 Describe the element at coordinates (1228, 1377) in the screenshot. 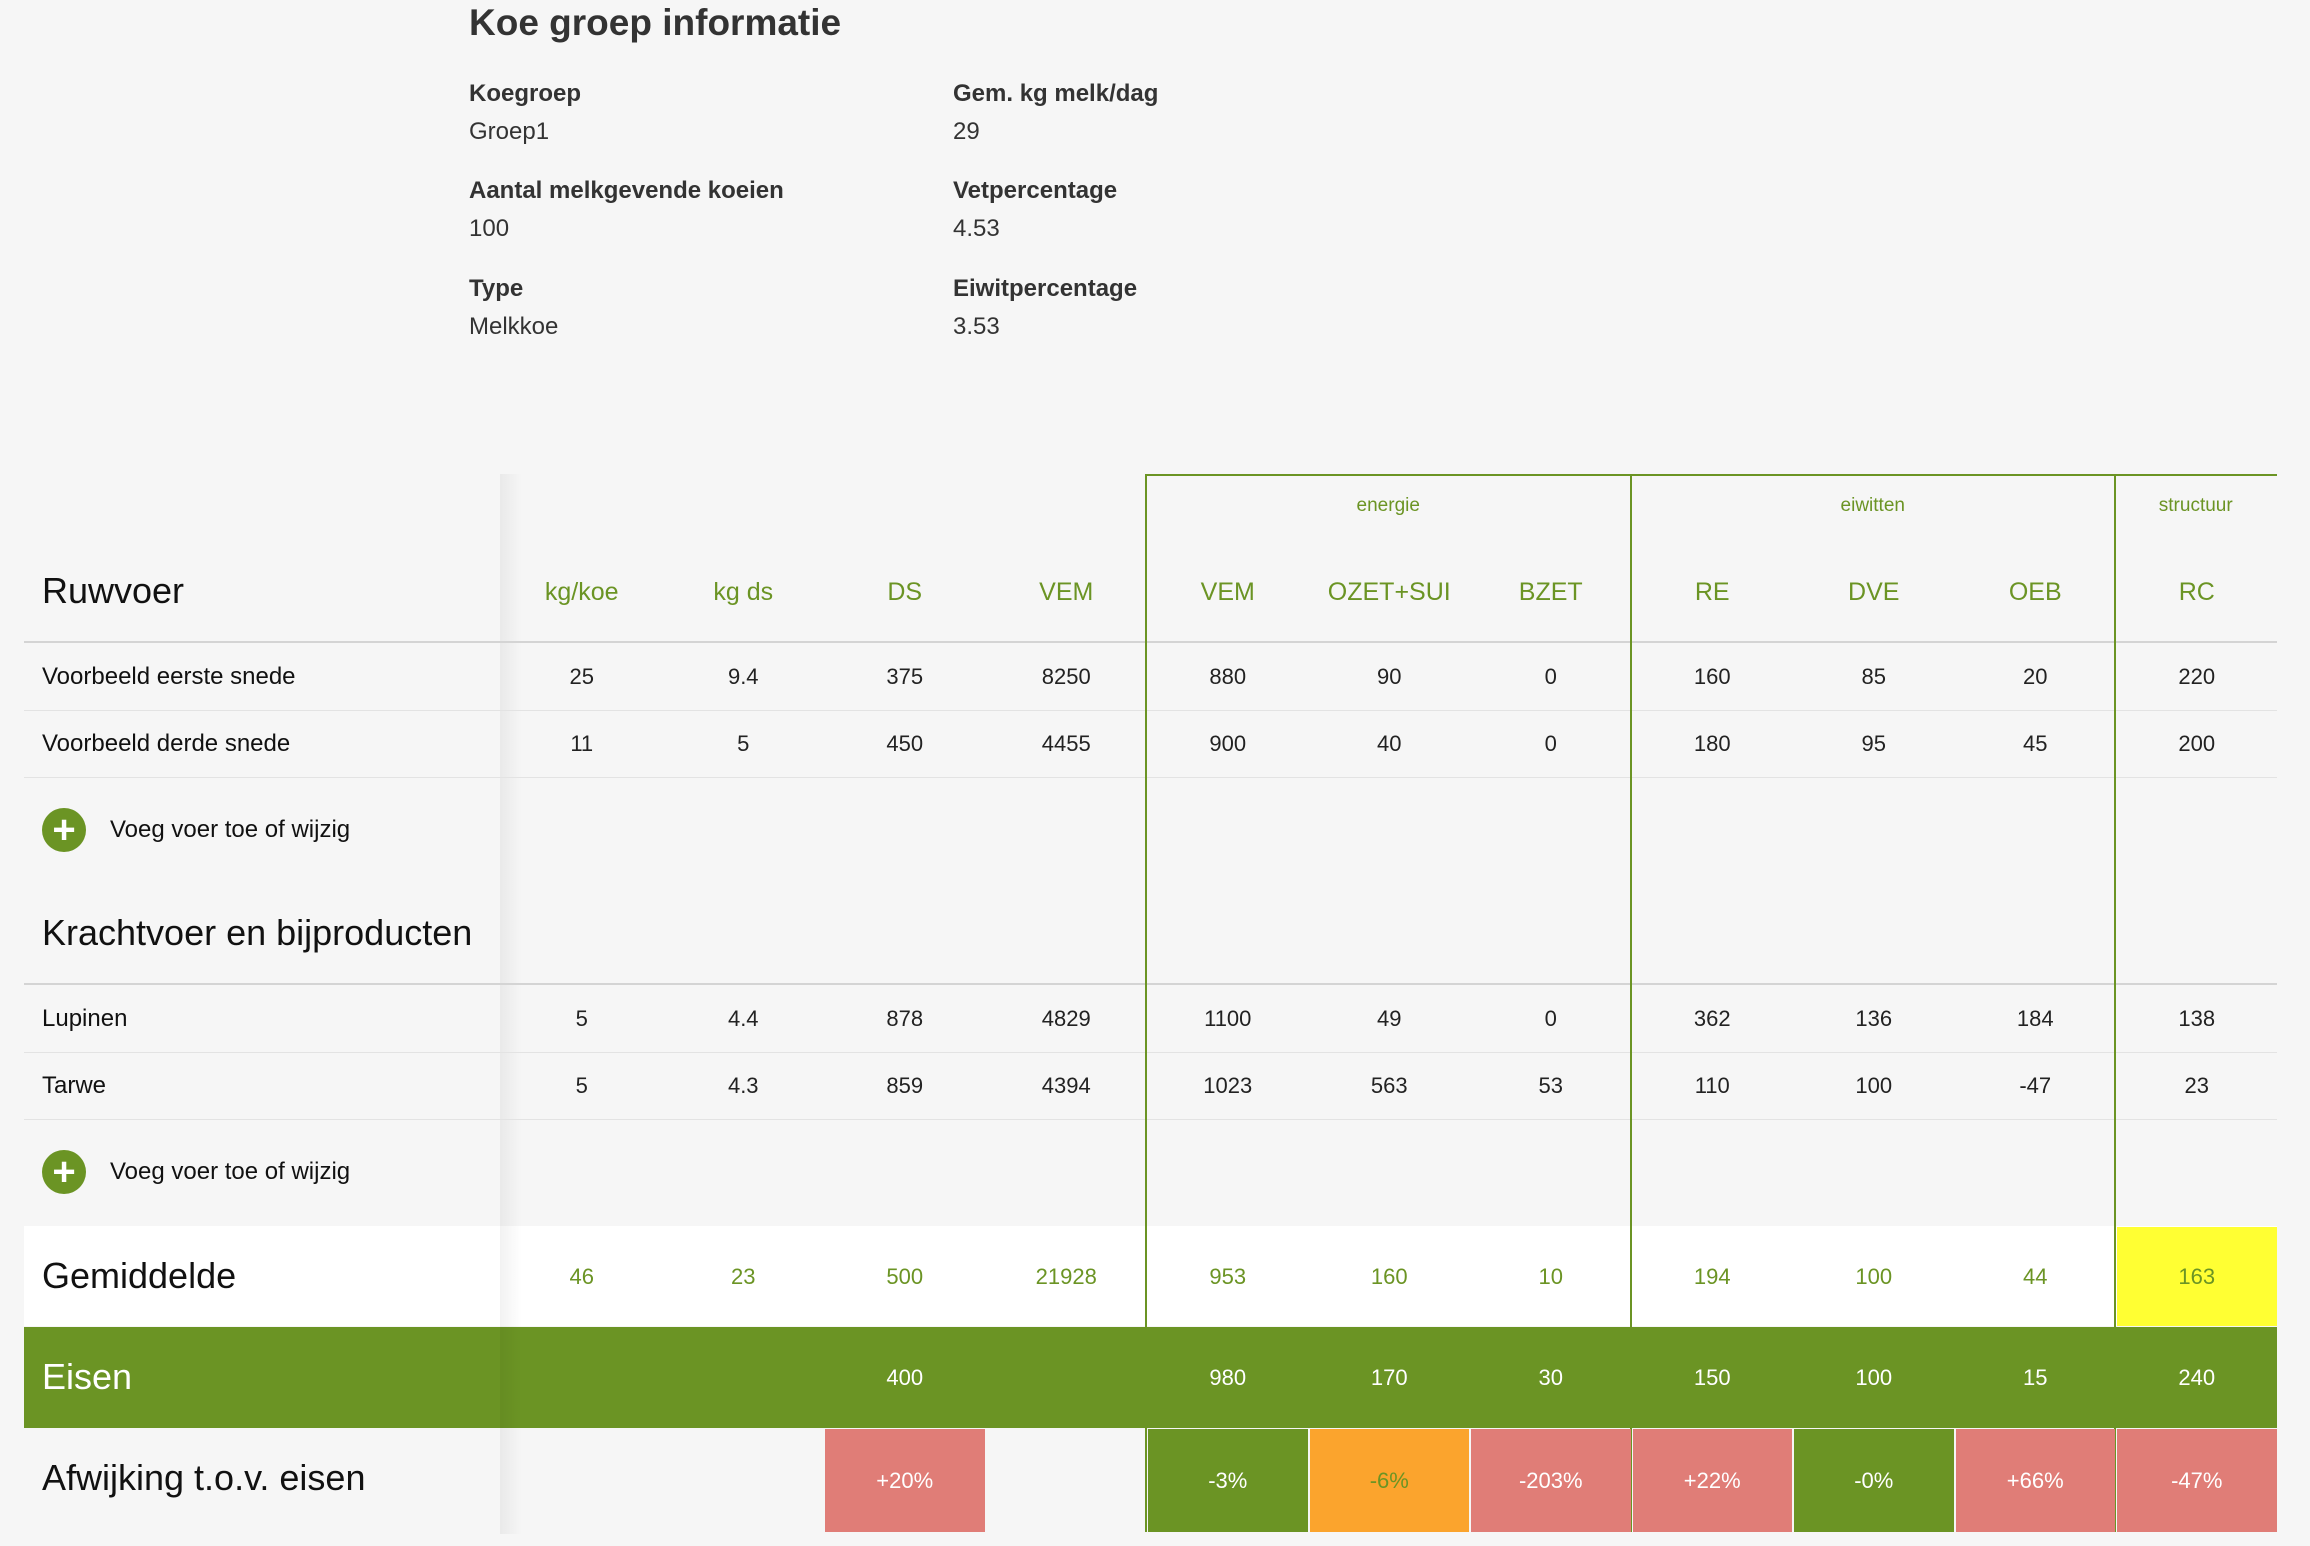

I see `eisen-cell: 980` at that location.